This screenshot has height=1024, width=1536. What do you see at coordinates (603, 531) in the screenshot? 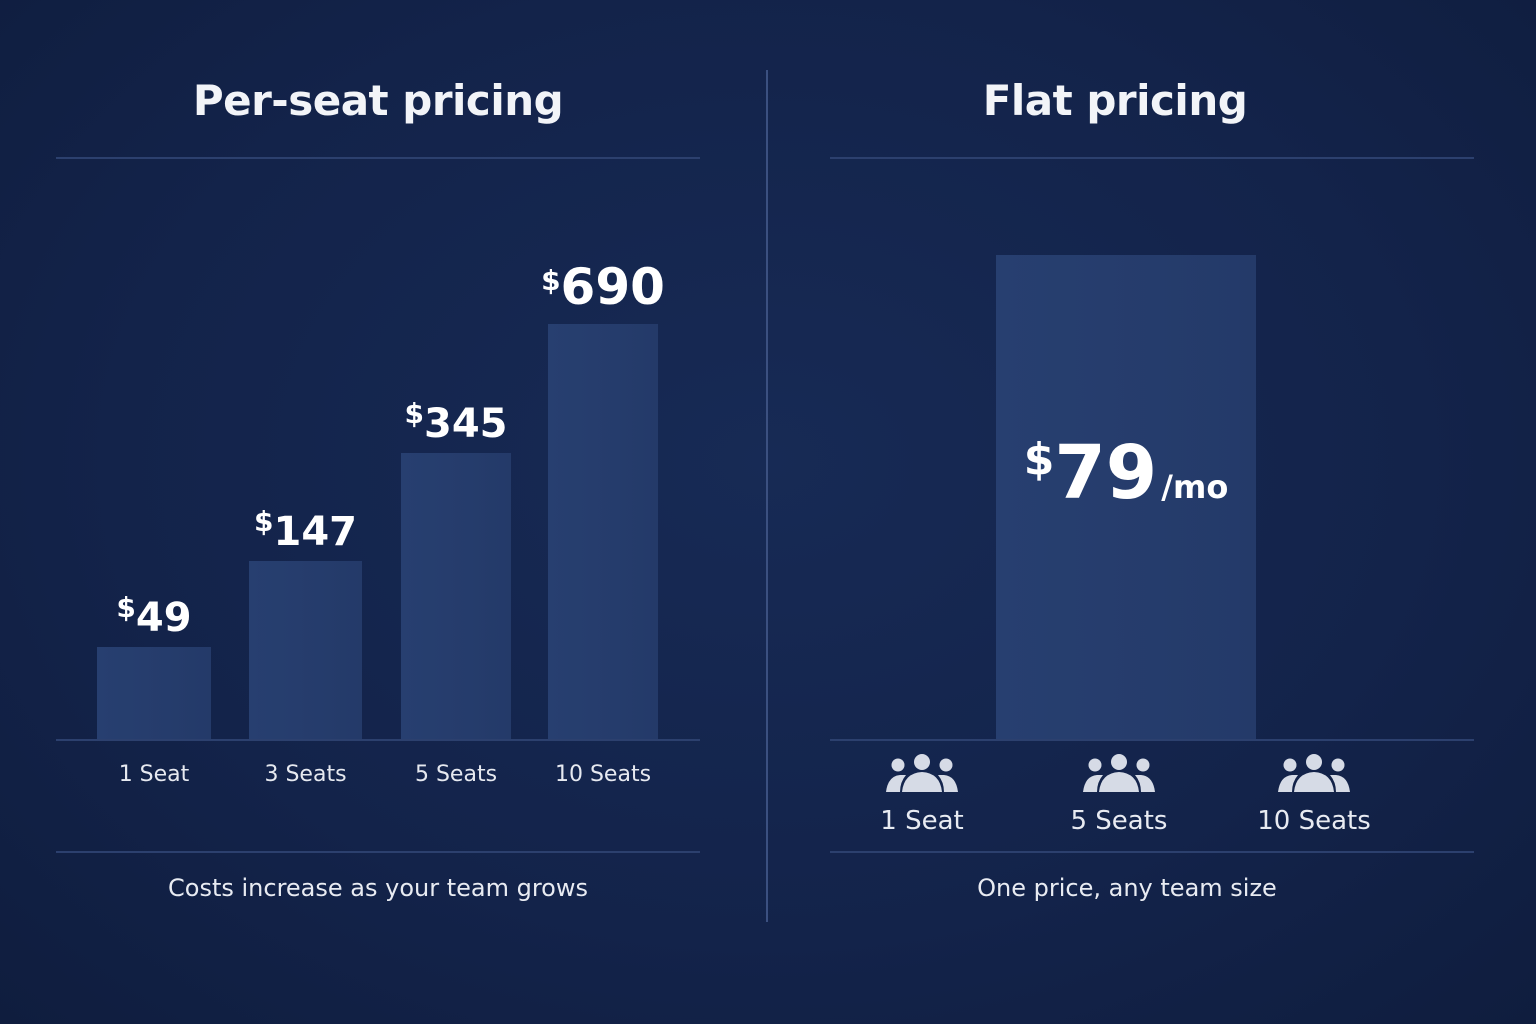
I see `bar-10-seats` at bounding box center [603, 531].